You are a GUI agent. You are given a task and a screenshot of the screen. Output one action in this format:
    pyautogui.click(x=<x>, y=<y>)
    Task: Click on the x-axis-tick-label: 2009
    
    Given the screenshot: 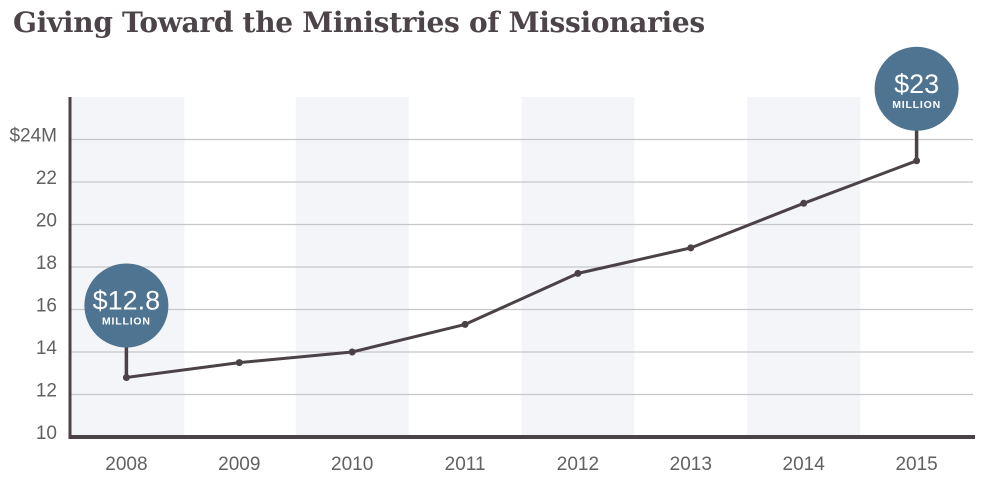 What is the action you would take?
    pyautogui.click(x=239, y=464)
    